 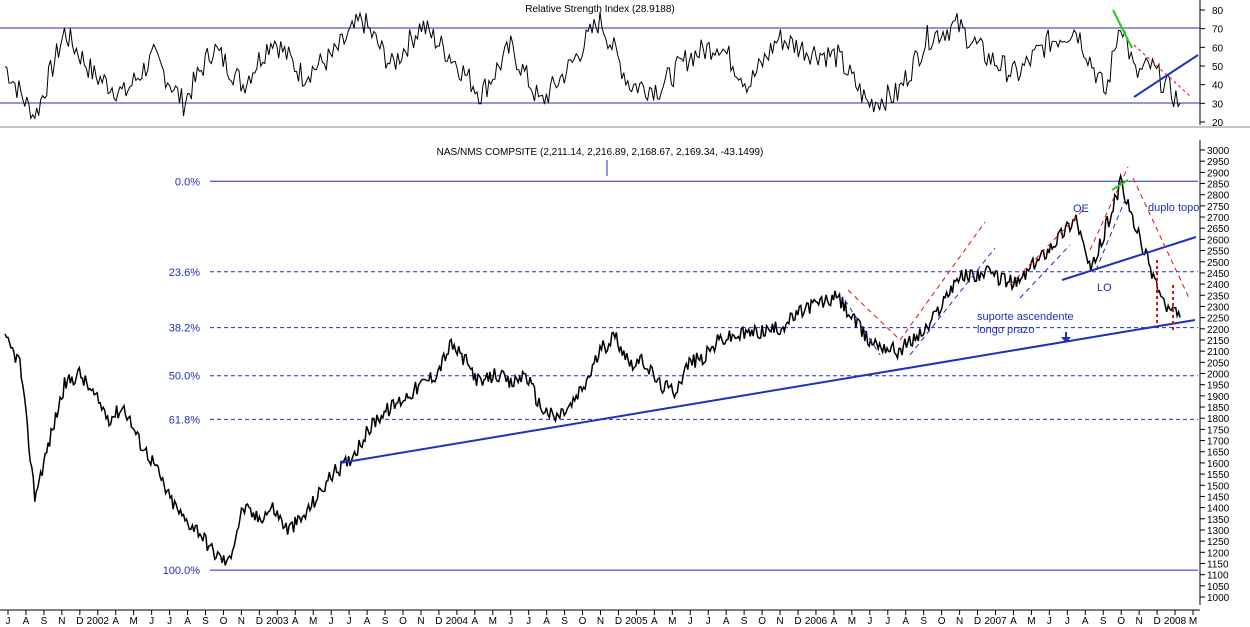 I want to click on price-y-tick-label: 1050, so click(x=1218, y=587).